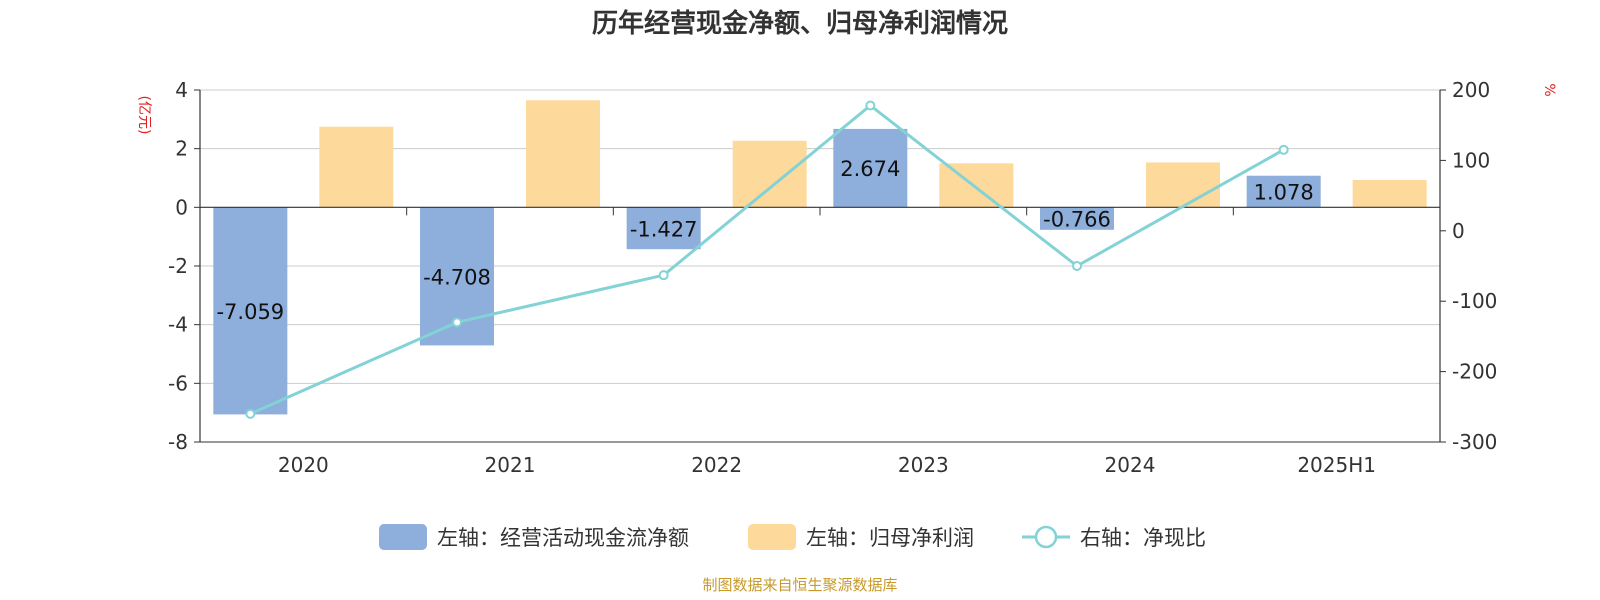  I want to click on category-label: 2020, so click(303, 465).